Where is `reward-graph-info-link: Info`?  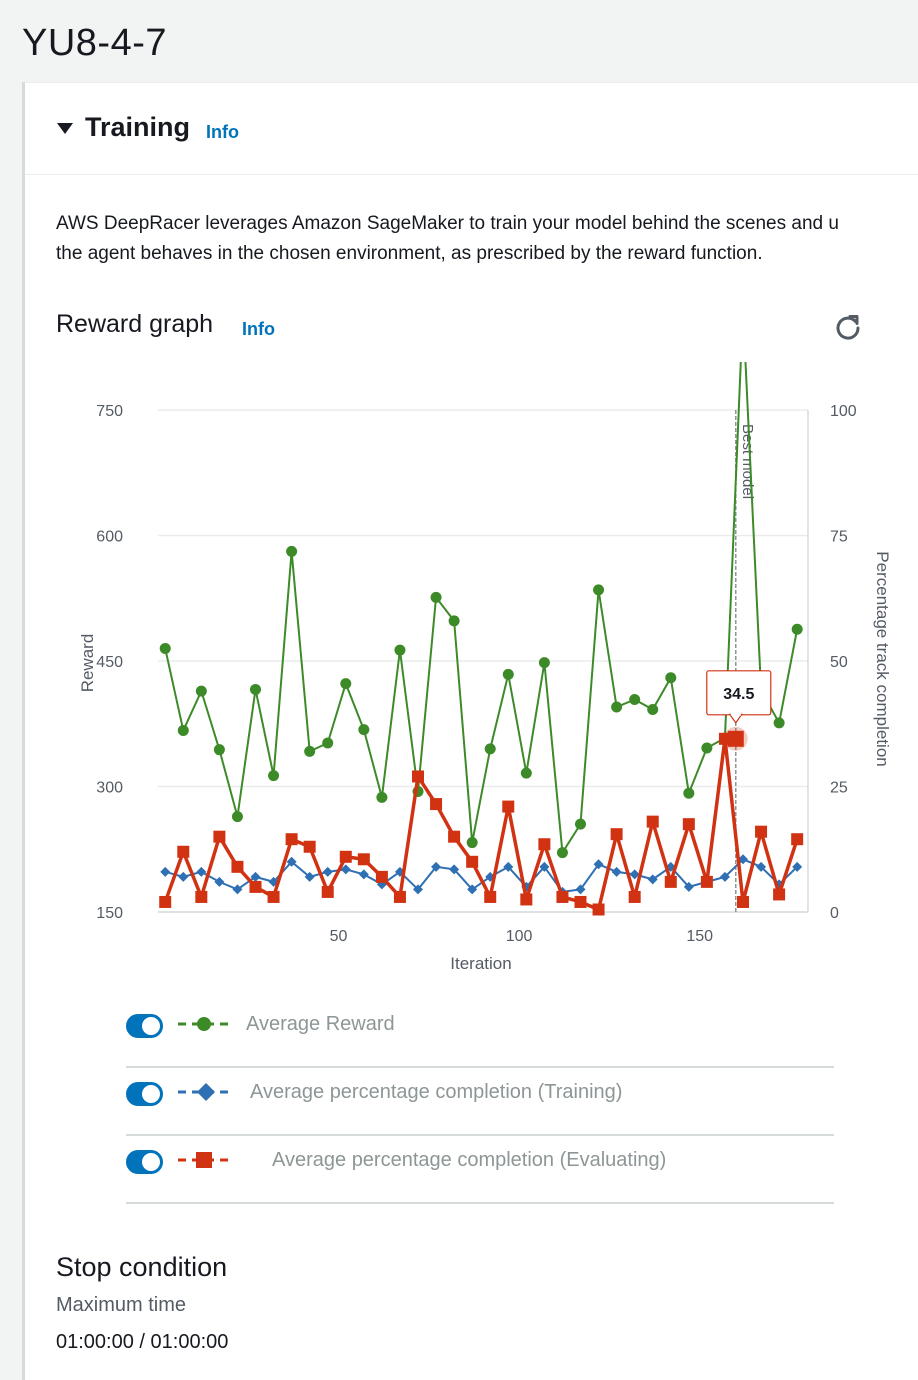
reward-graph-info-link: Info is located at coordinates (258, 329).